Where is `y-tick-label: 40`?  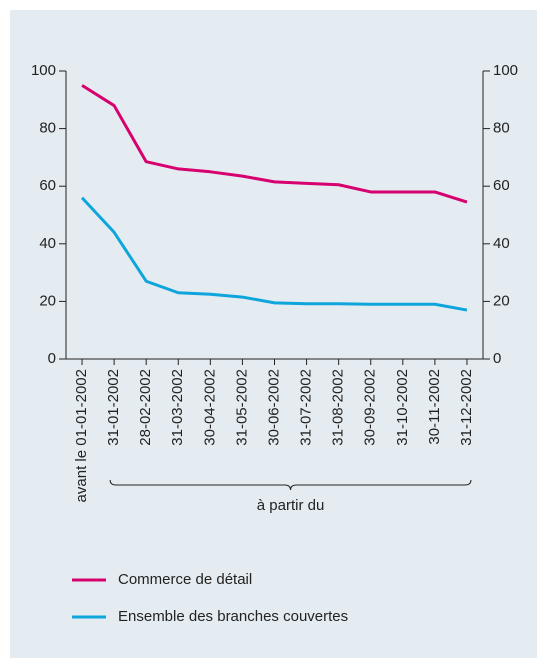
y-tick-label: 40 is located at coordinates (47, 243).